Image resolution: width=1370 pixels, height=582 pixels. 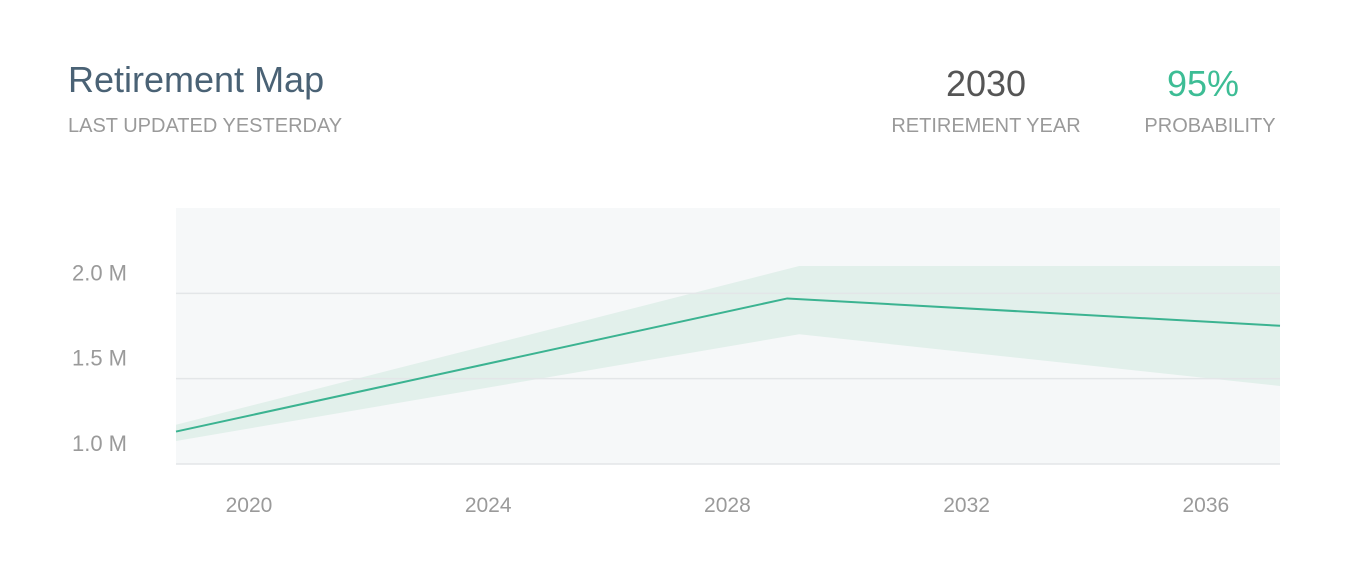 I want to click on x-tick-label: 2024, so click(x=488, y=505).